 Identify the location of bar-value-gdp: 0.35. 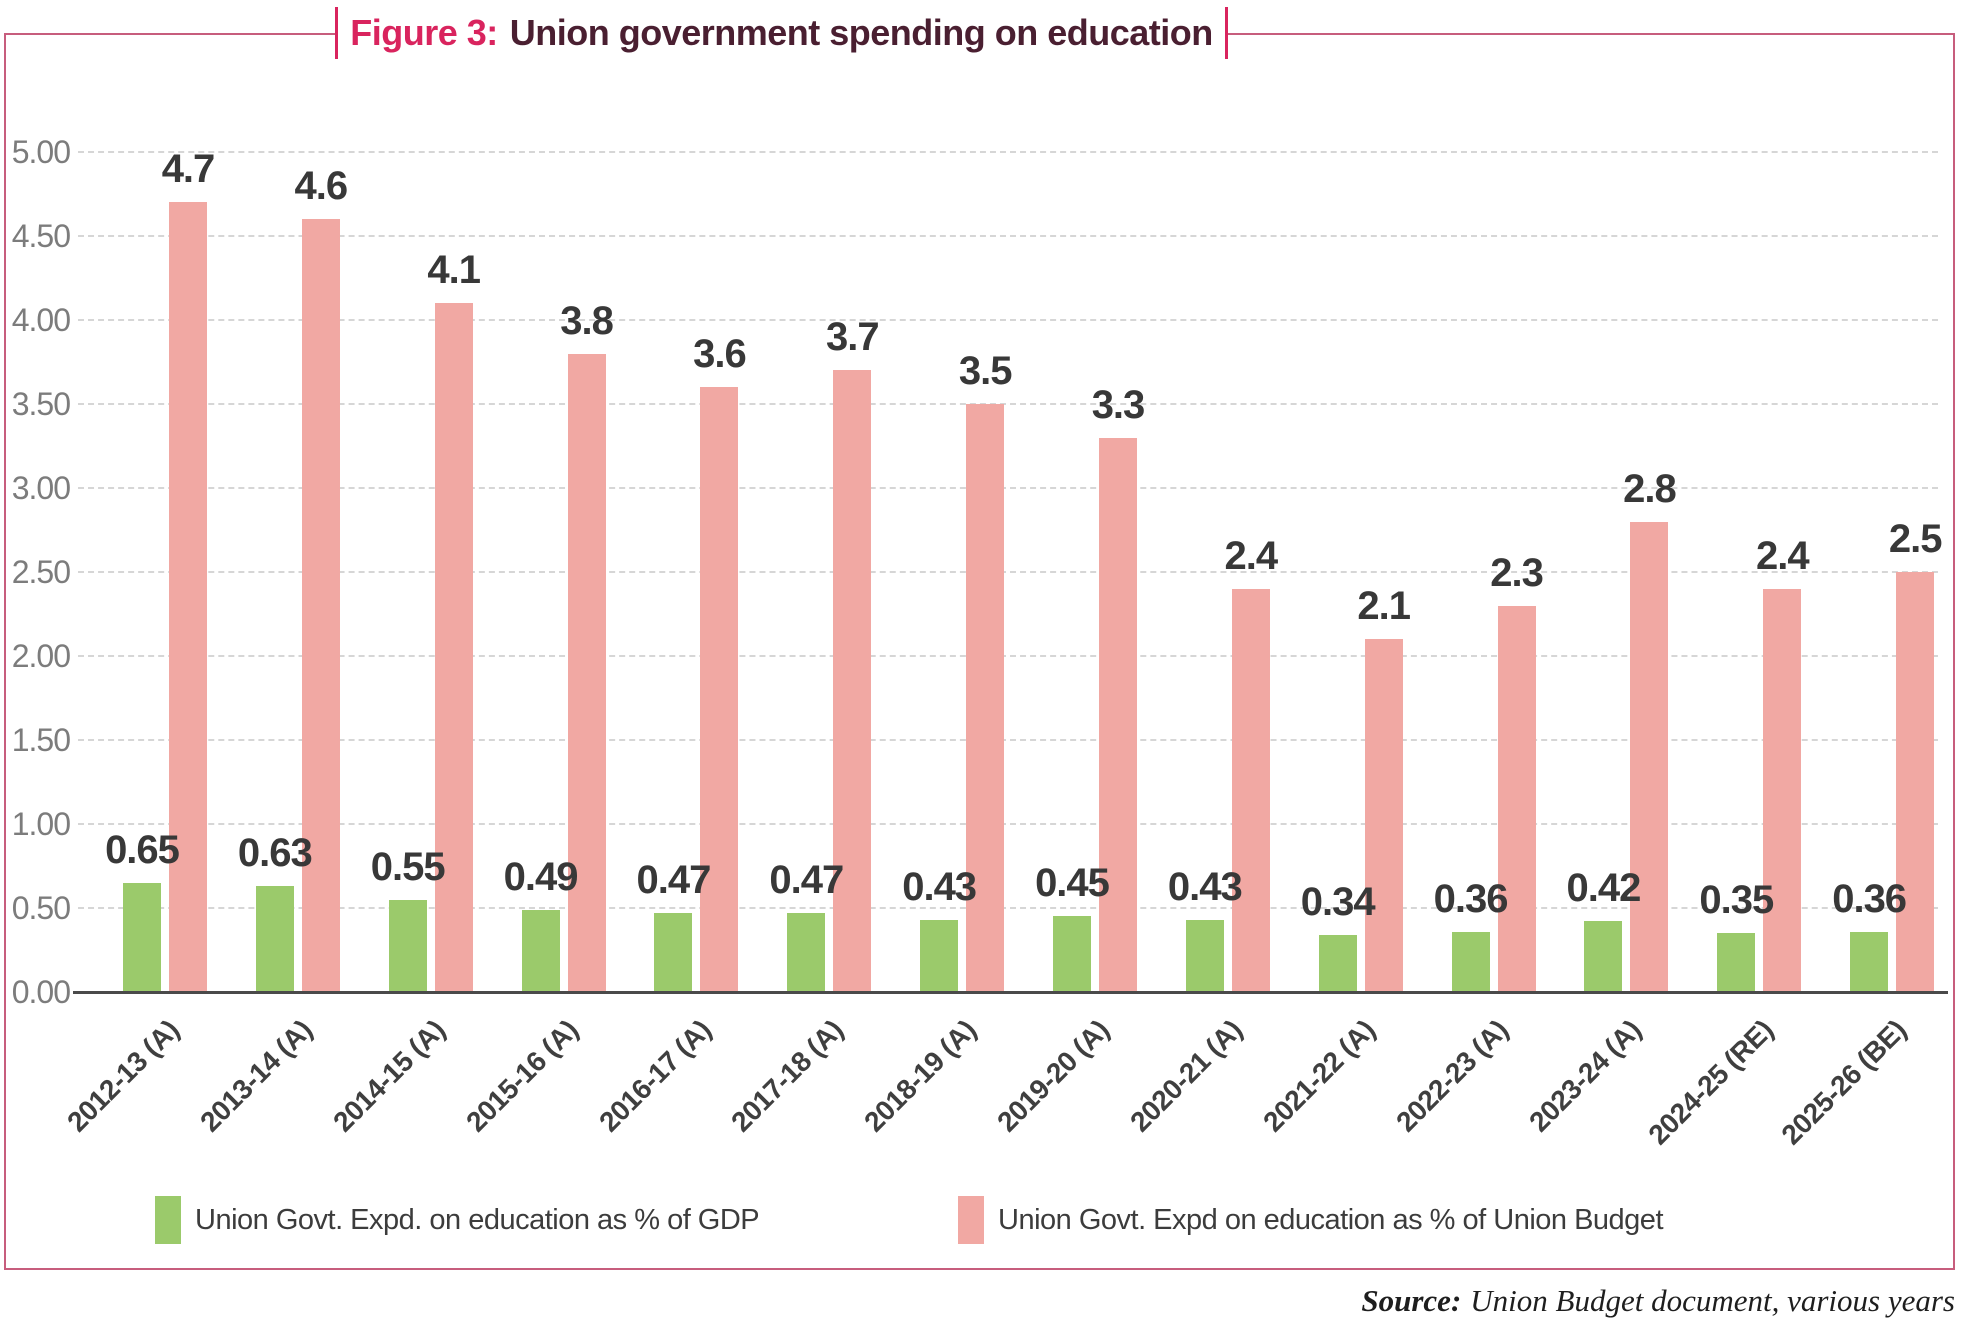
(1736, 900).